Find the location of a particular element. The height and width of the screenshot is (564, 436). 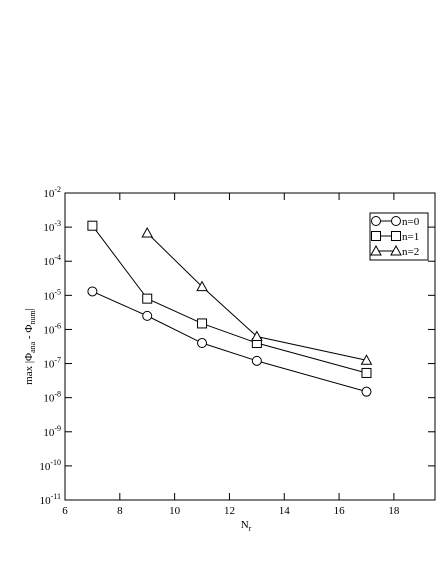

y-tick-exponent: -8 is located at coordinates (57, 394).